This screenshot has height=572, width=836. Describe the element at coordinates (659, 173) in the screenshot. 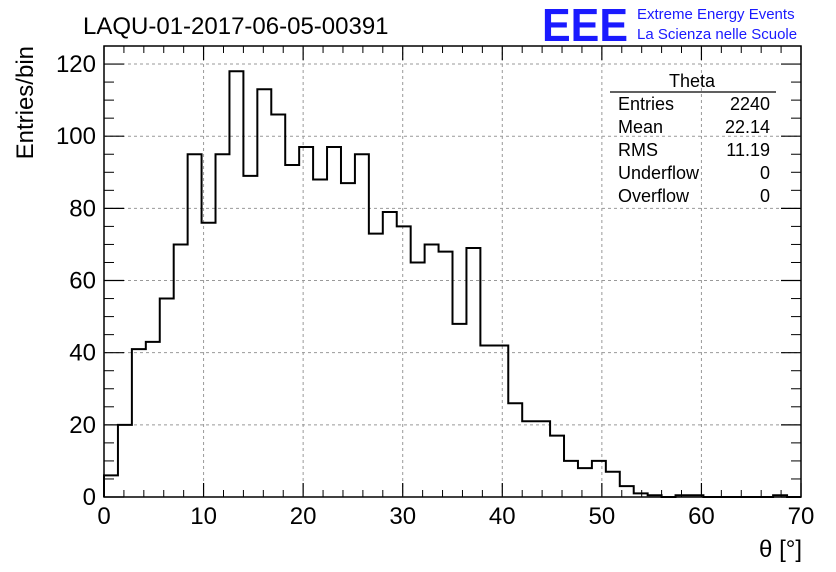

I see `stats-row-label: Underflow` at that location.